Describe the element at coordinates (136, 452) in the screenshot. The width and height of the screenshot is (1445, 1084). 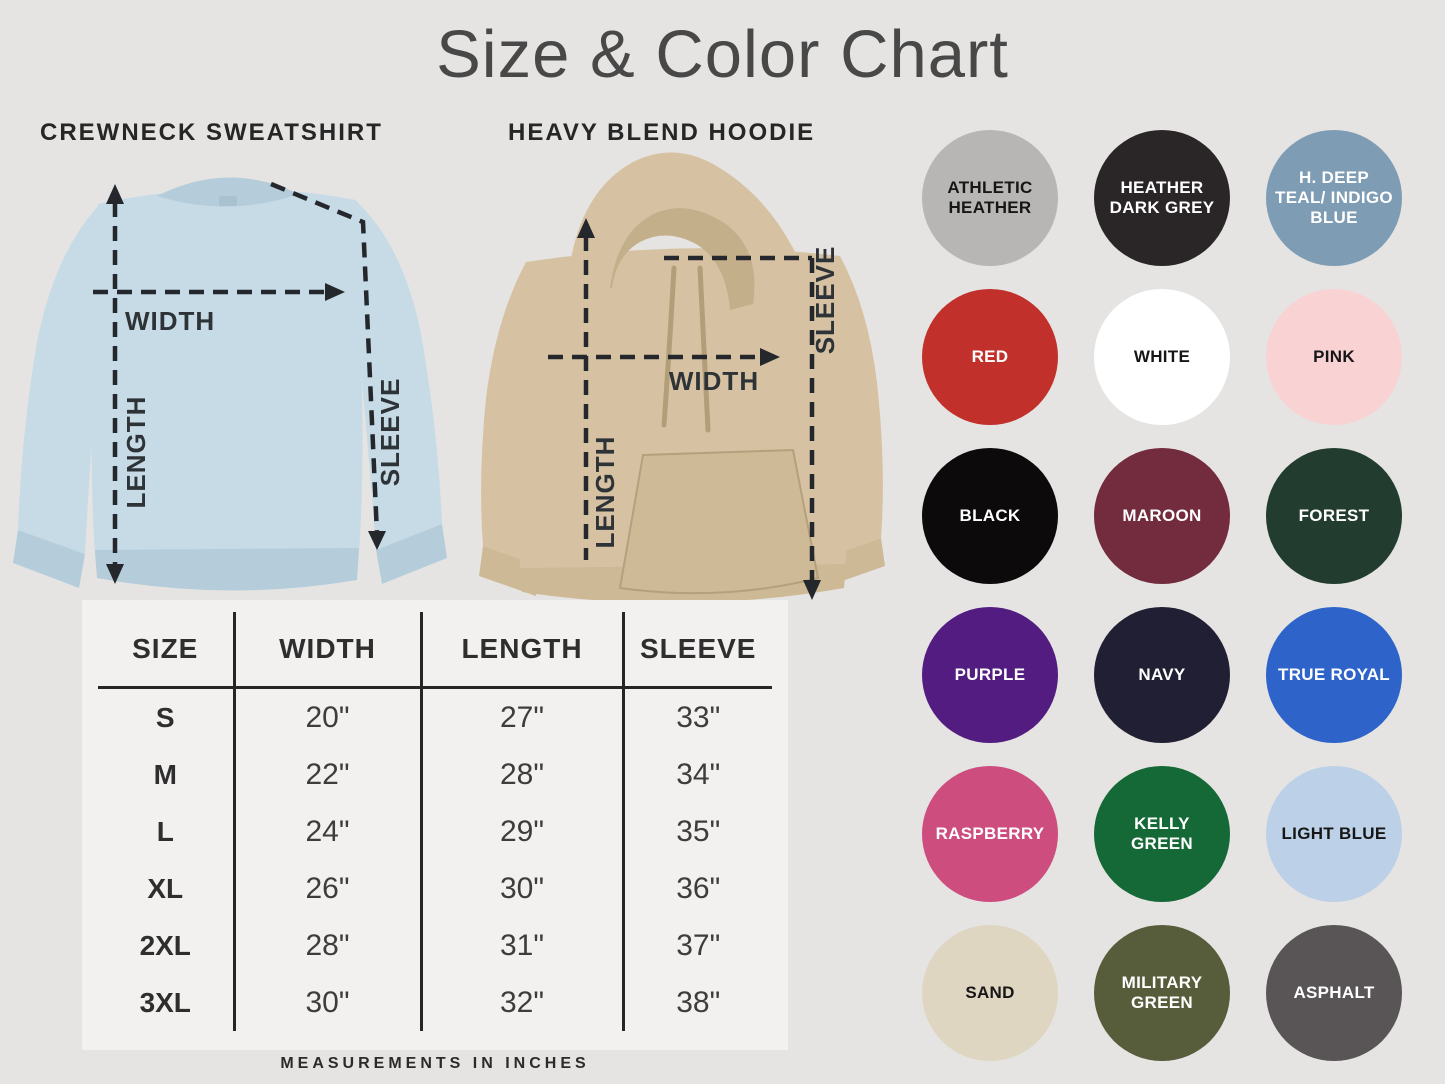
I see `crewneck-length-label: LENGTH` at that location.